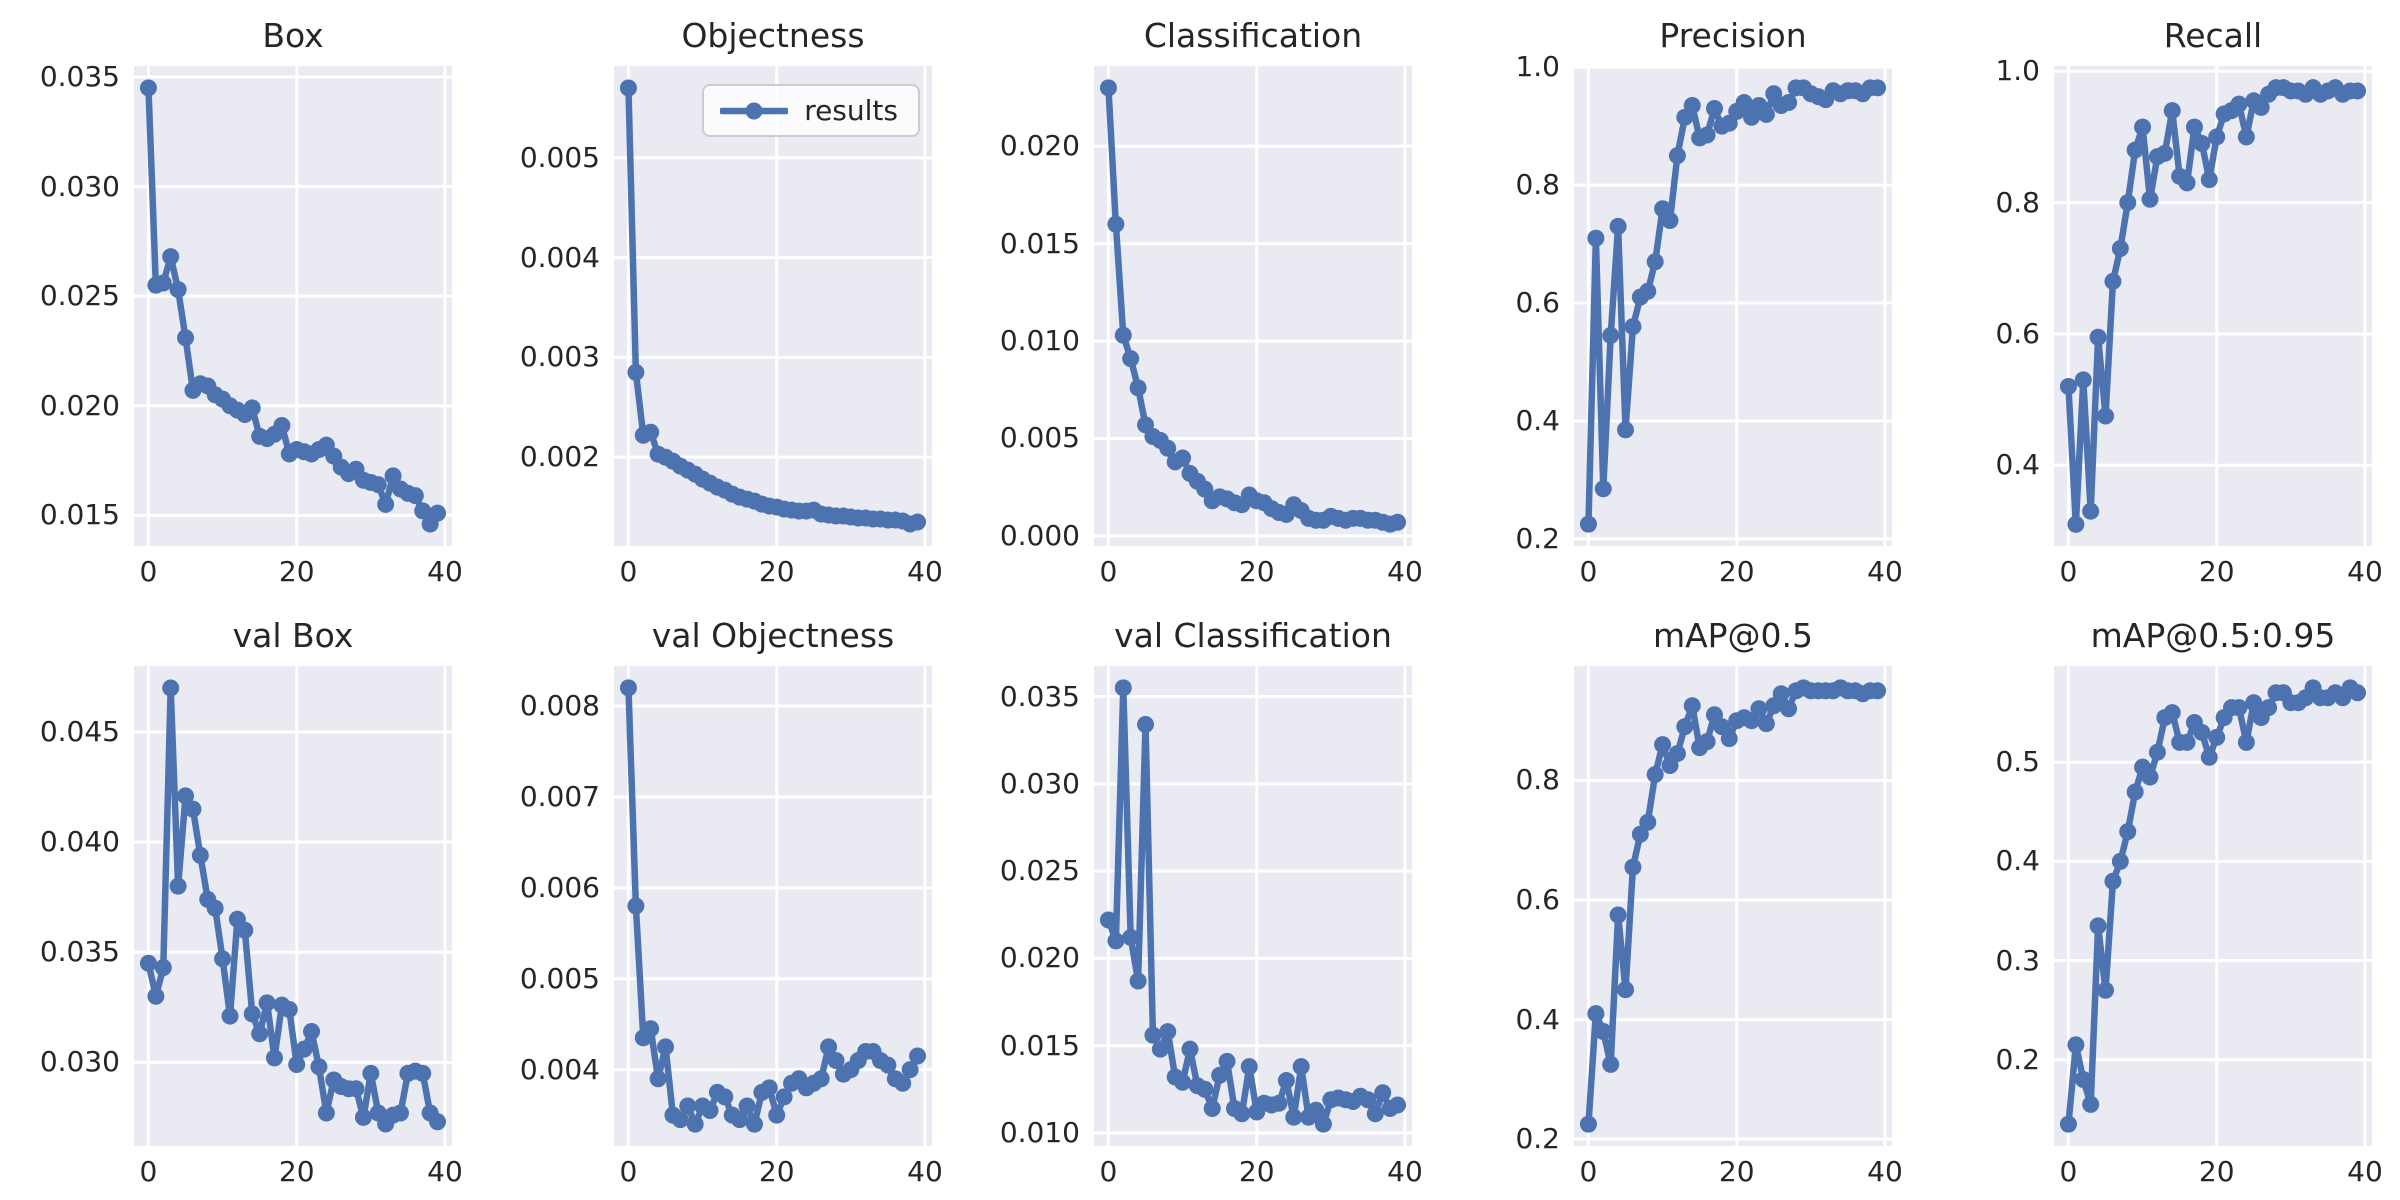 This screenshot has height=1200, width=2400. Describe the element at coordinates (1537, 780) in the screenshot. I see `y-tick-label: 0.8` at that location.